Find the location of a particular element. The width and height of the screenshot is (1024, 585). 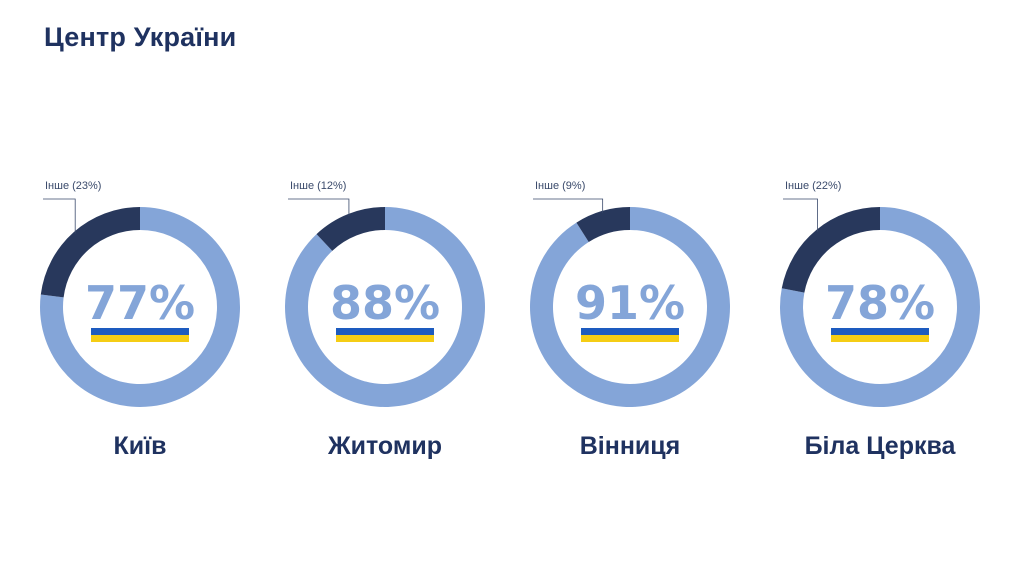

percent-value: 88% is located at coordinates (385, 303).